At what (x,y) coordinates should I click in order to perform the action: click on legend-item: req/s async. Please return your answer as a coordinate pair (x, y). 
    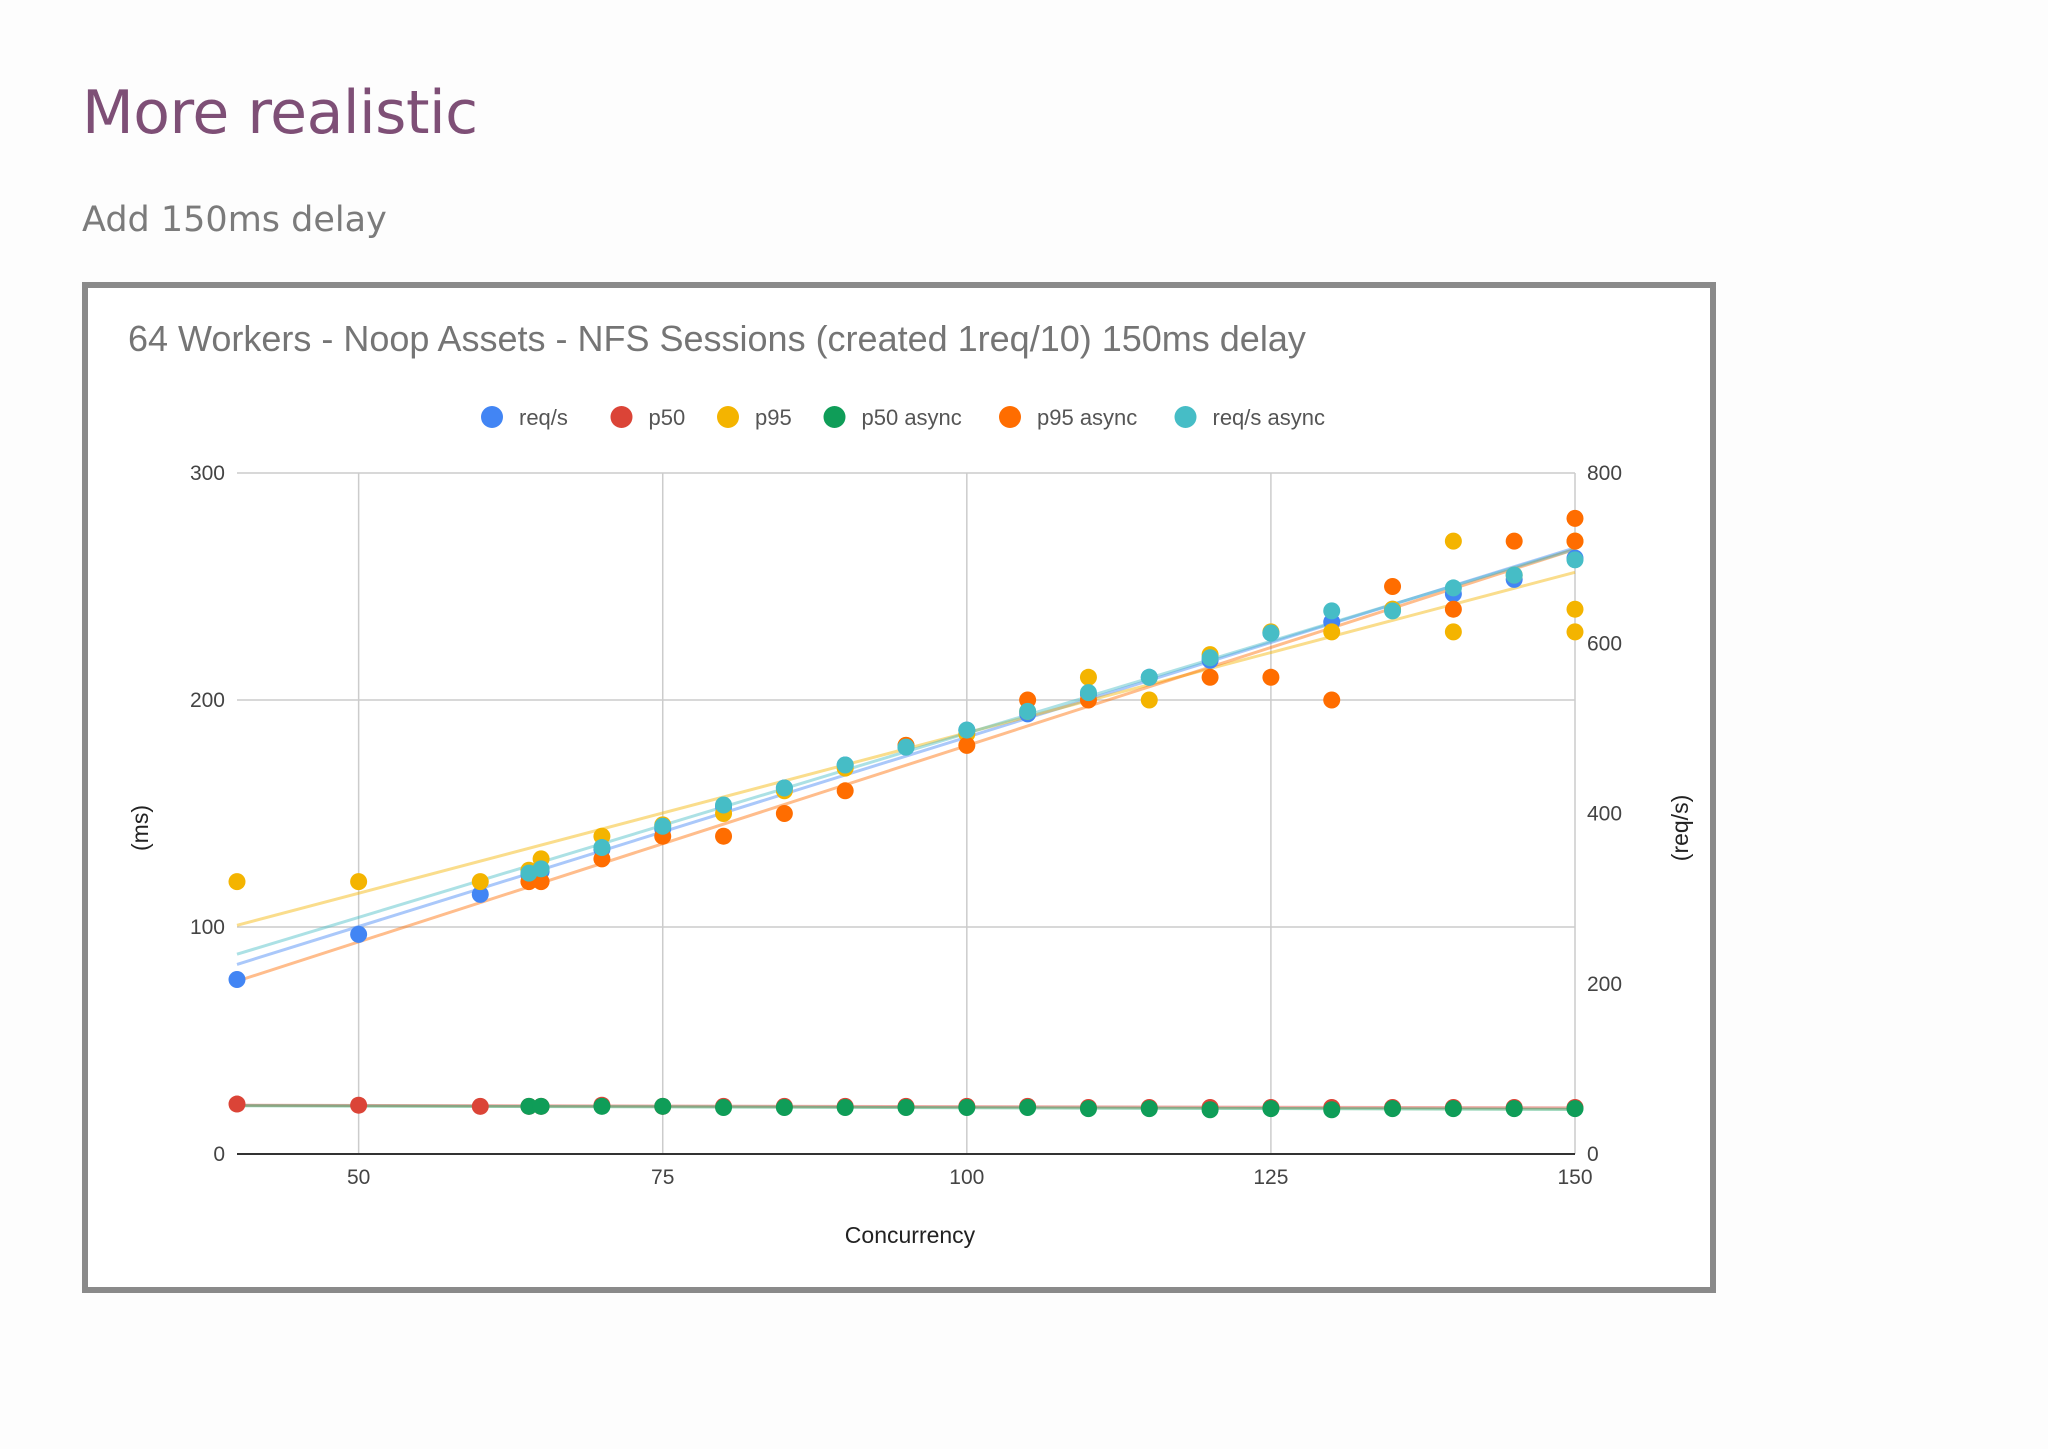
    Looking at the image, I should click on (1250, 417).